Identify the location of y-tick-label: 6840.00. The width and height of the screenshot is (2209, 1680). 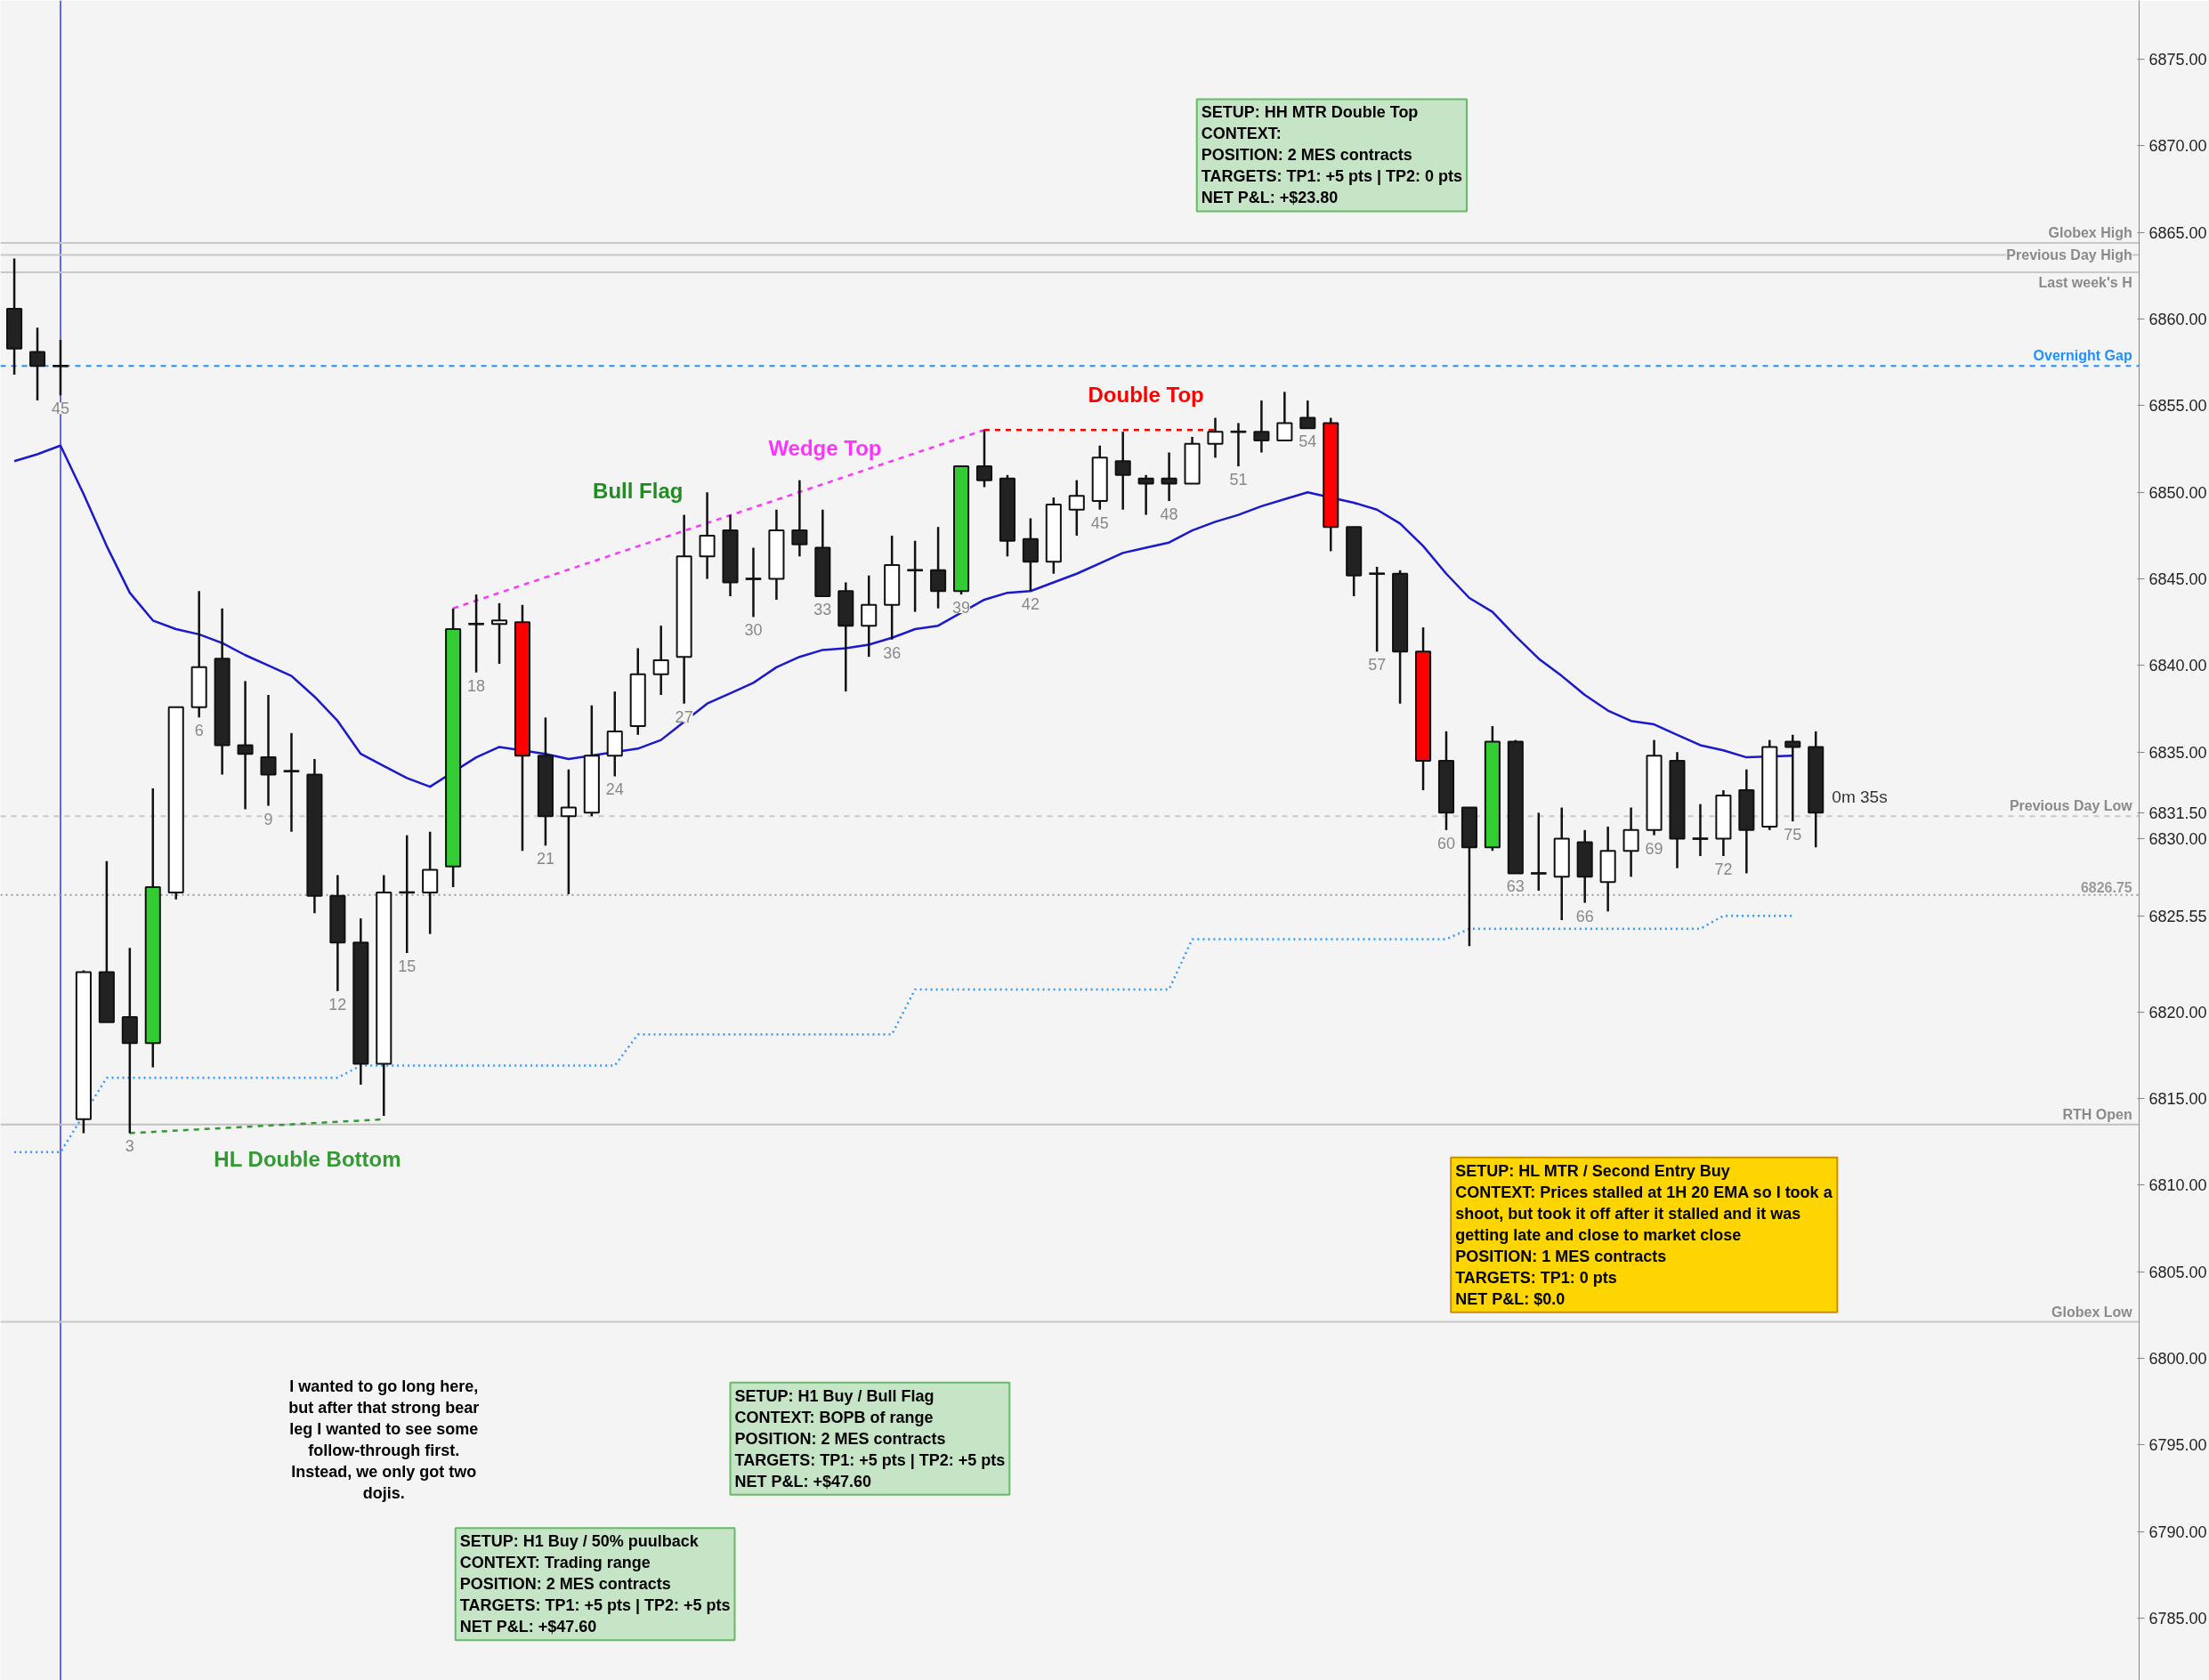
(2178, 666).